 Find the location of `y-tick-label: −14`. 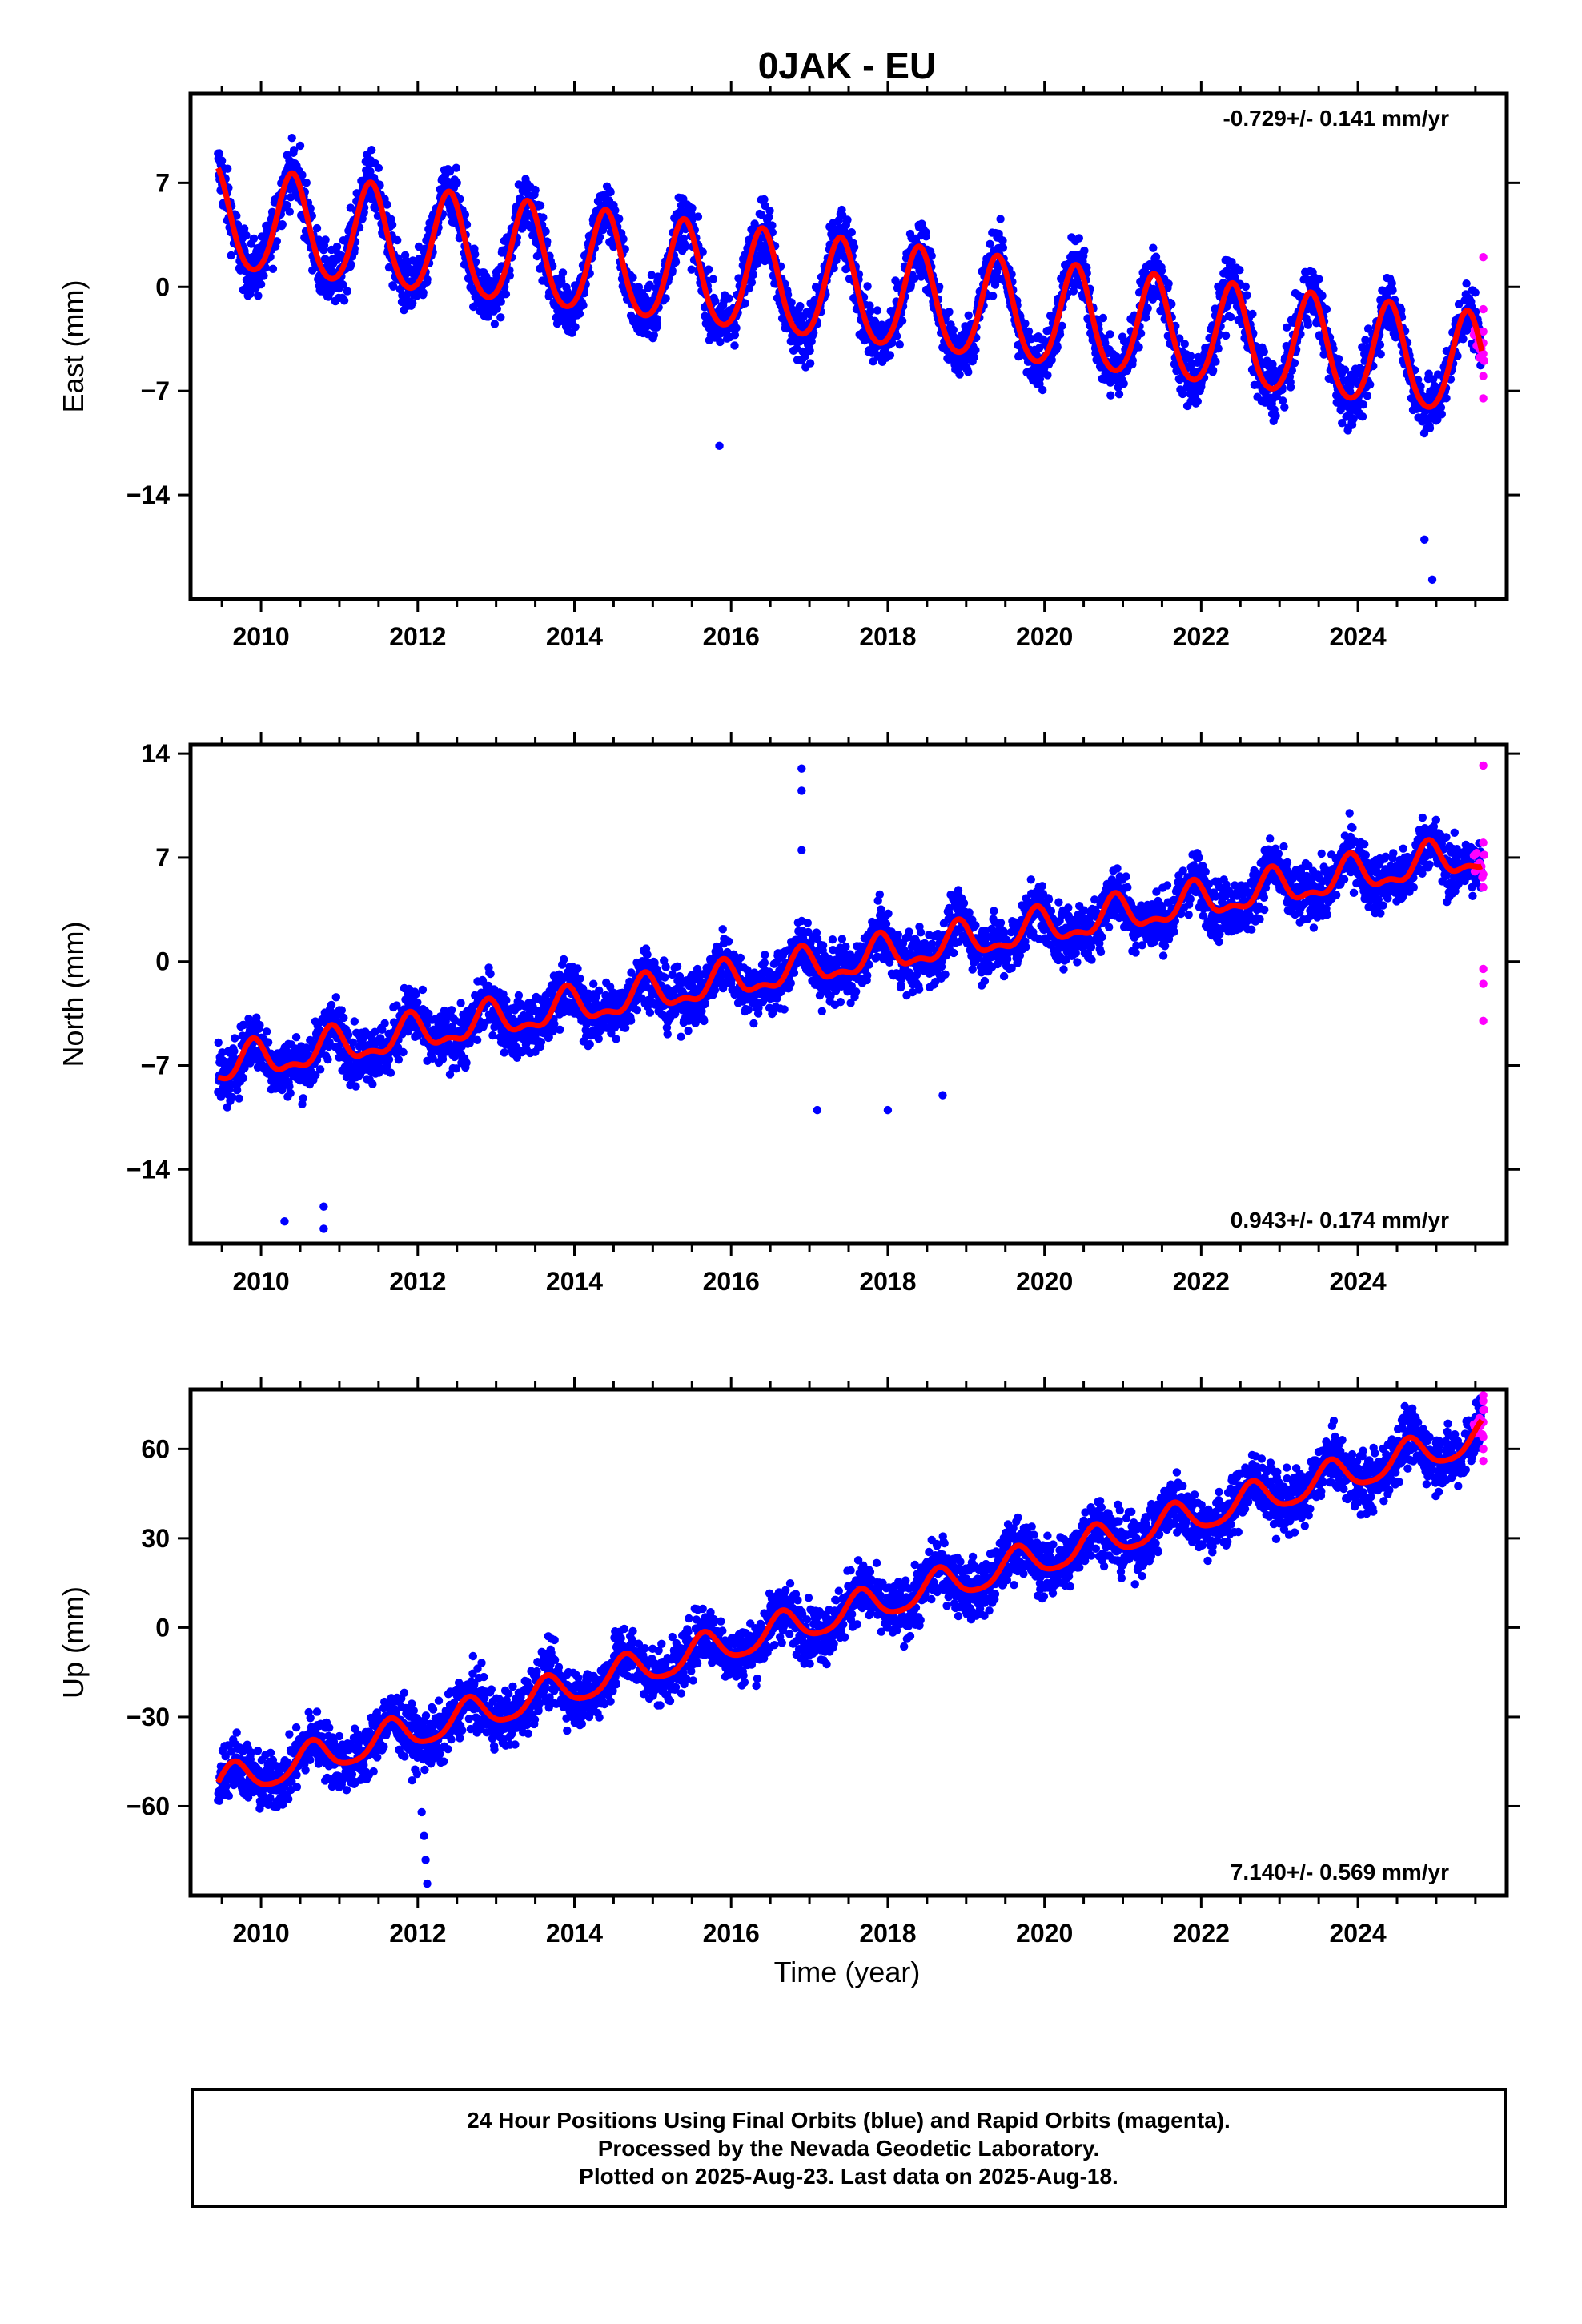

y-tick-label: −14 is located at coordinates (148, 494).